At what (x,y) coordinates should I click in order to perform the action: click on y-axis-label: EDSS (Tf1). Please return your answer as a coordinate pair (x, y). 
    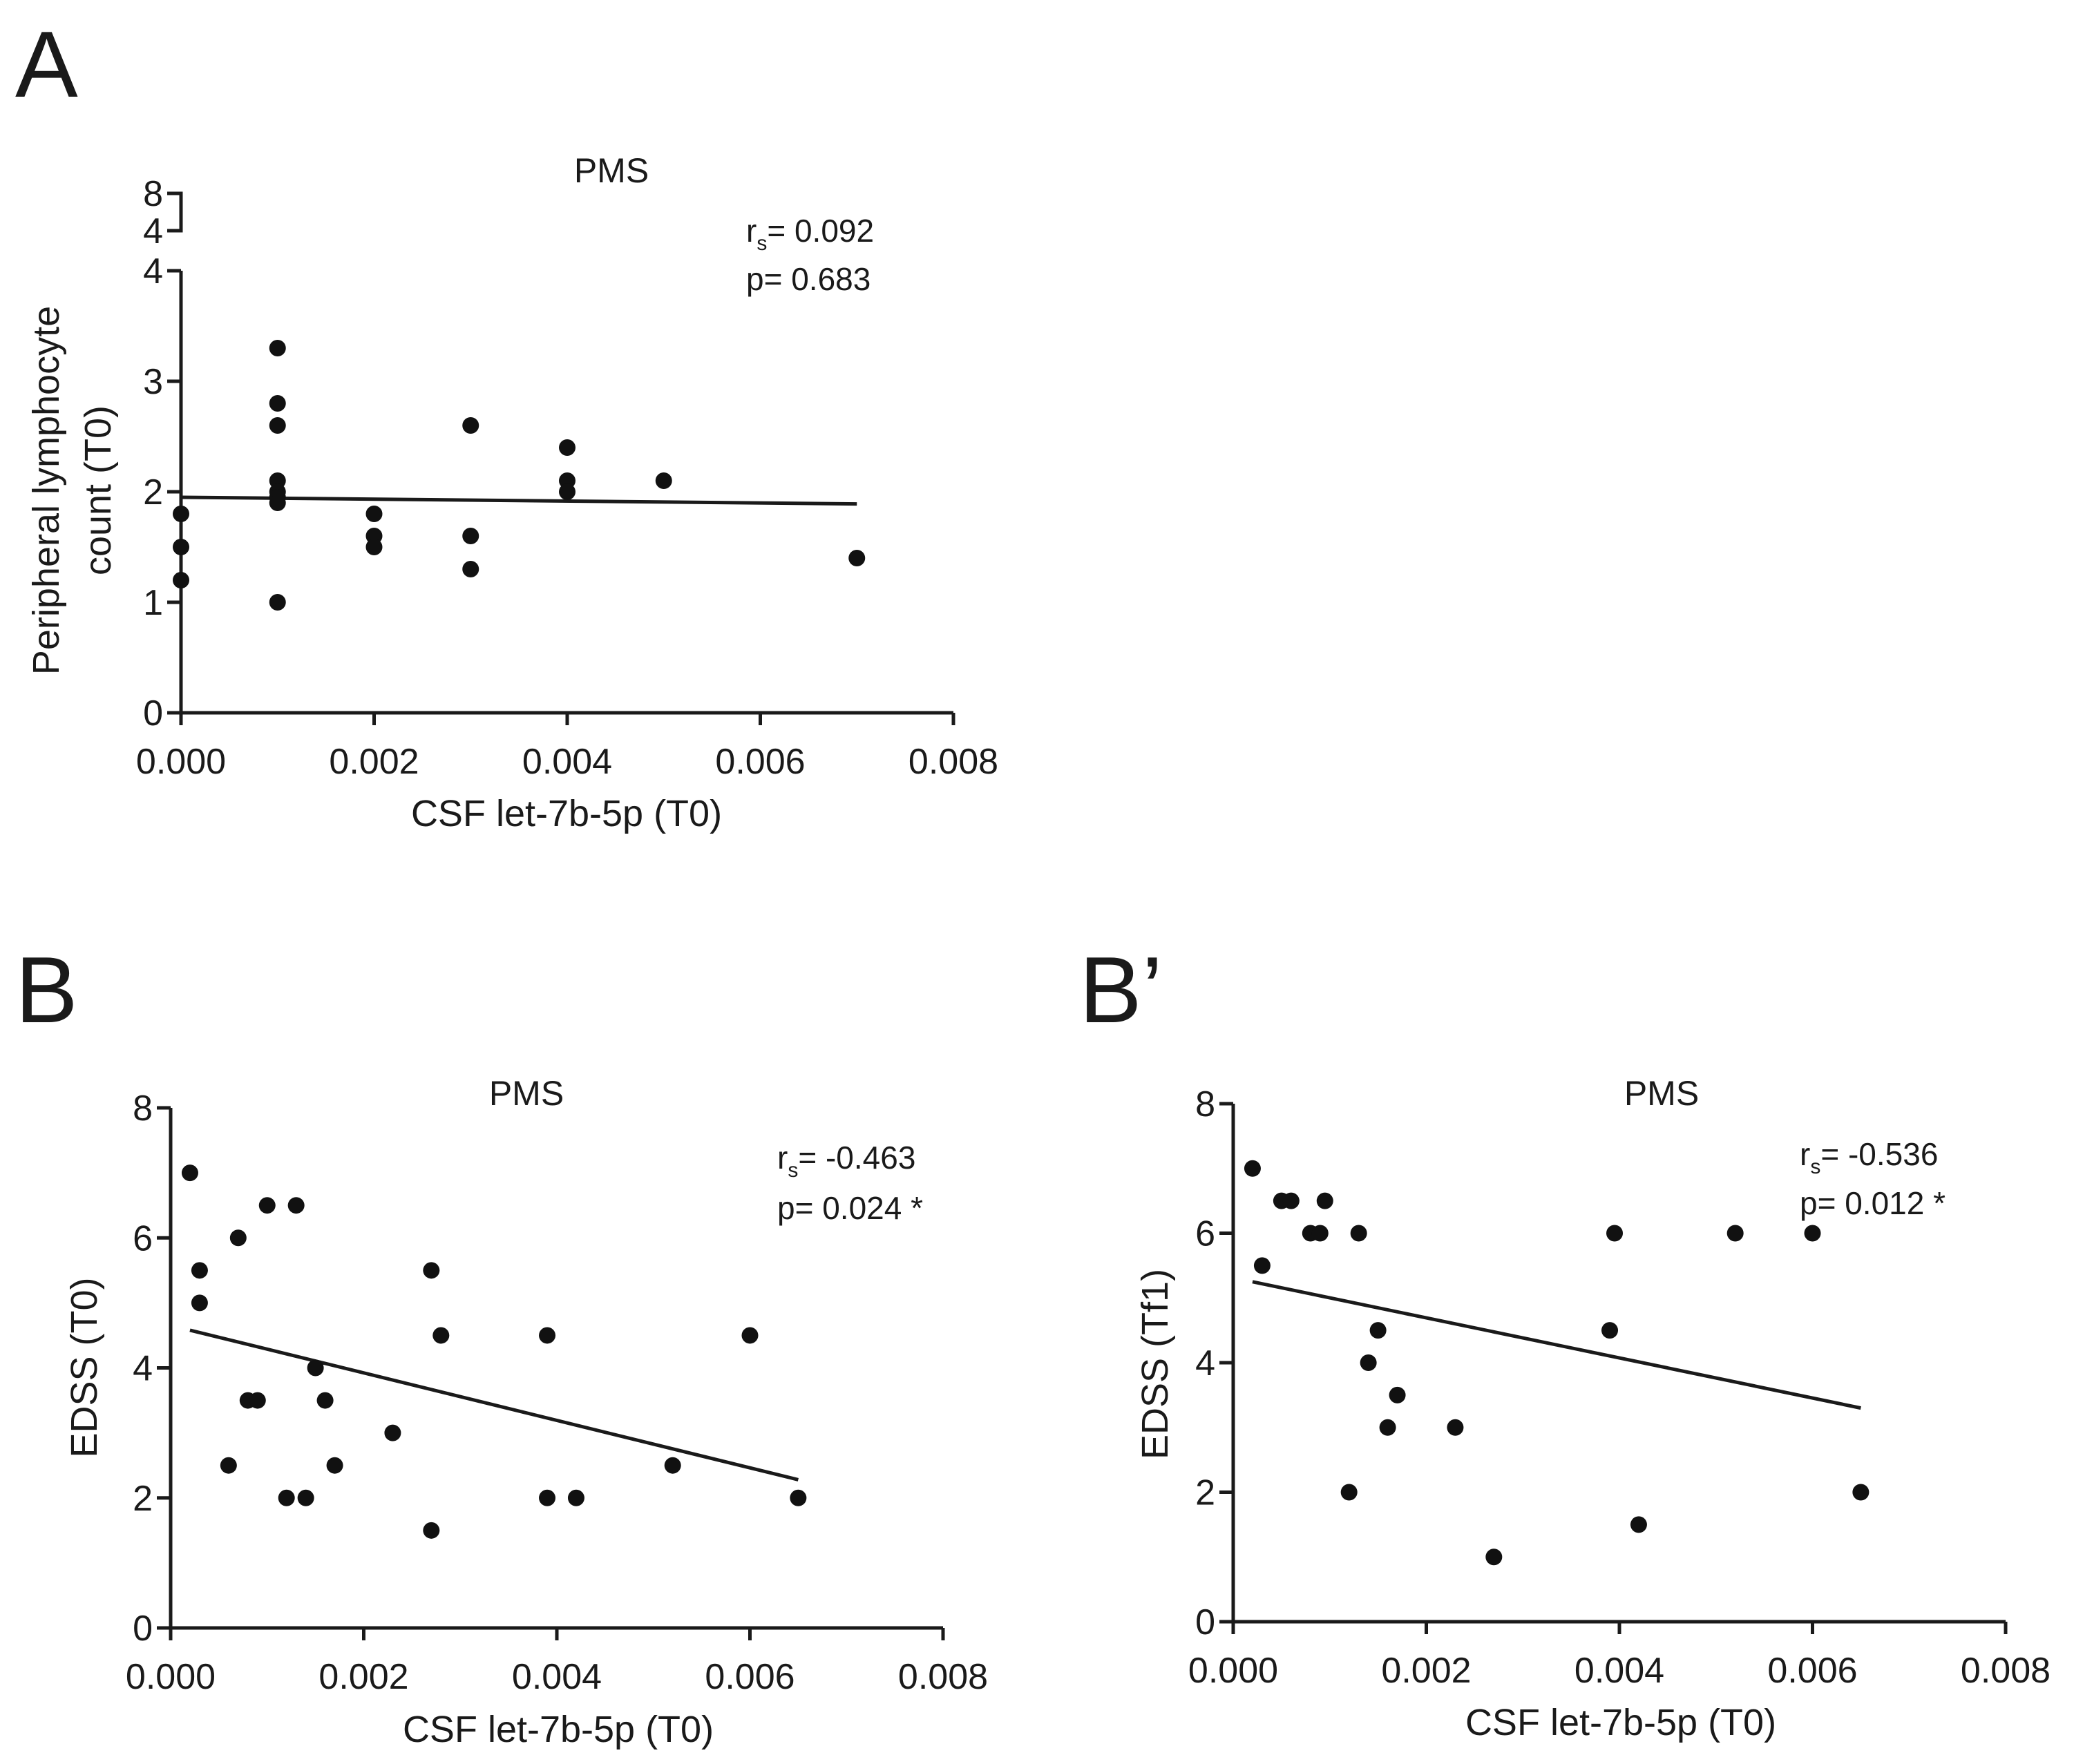
    Looking at the image, I should click on (1155, 1364).